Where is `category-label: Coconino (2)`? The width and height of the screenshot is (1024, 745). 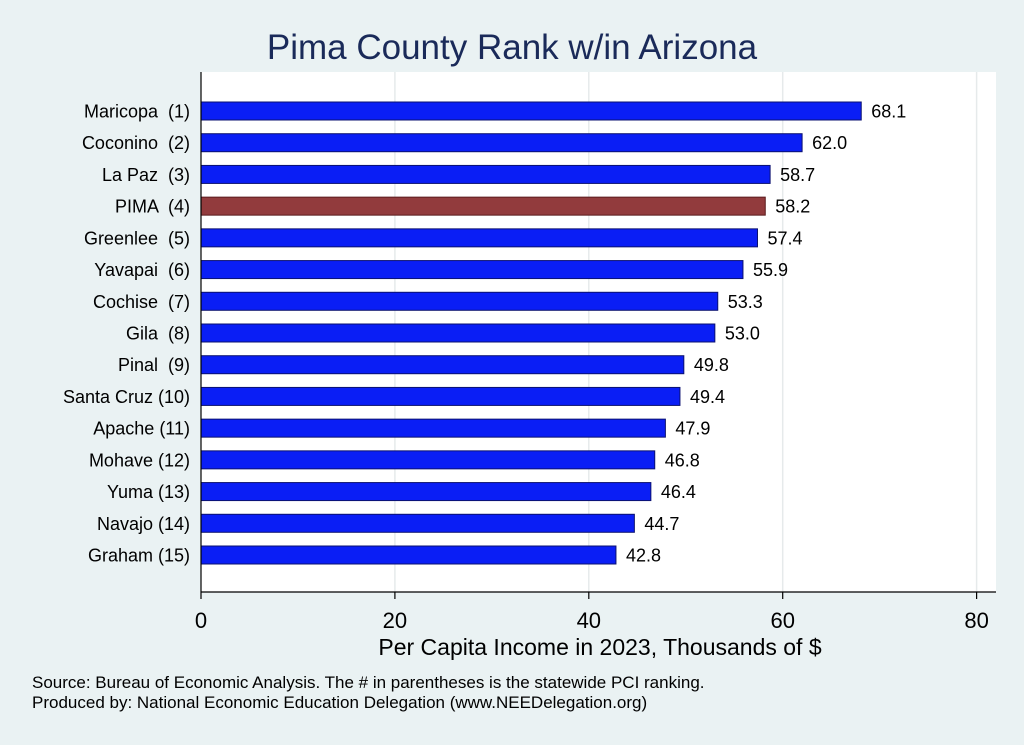
category-label: Coconino (2) is located at coordinates (136, 143).